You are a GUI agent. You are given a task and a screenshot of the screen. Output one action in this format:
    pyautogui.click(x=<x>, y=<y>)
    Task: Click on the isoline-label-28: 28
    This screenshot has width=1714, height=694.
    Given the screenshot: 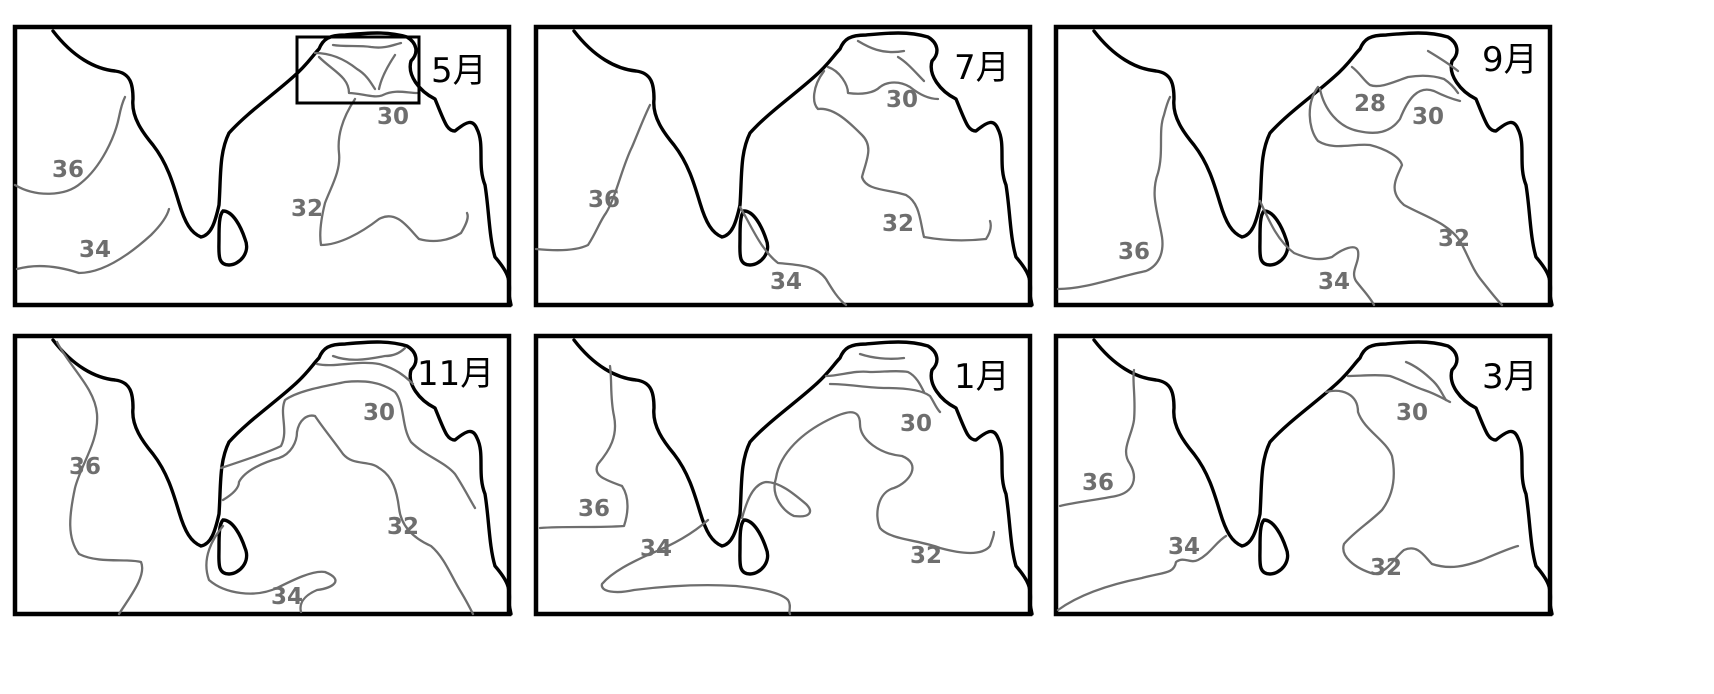 What is the action you would take?
    pyautogui.click(x=1370, y=104)
    